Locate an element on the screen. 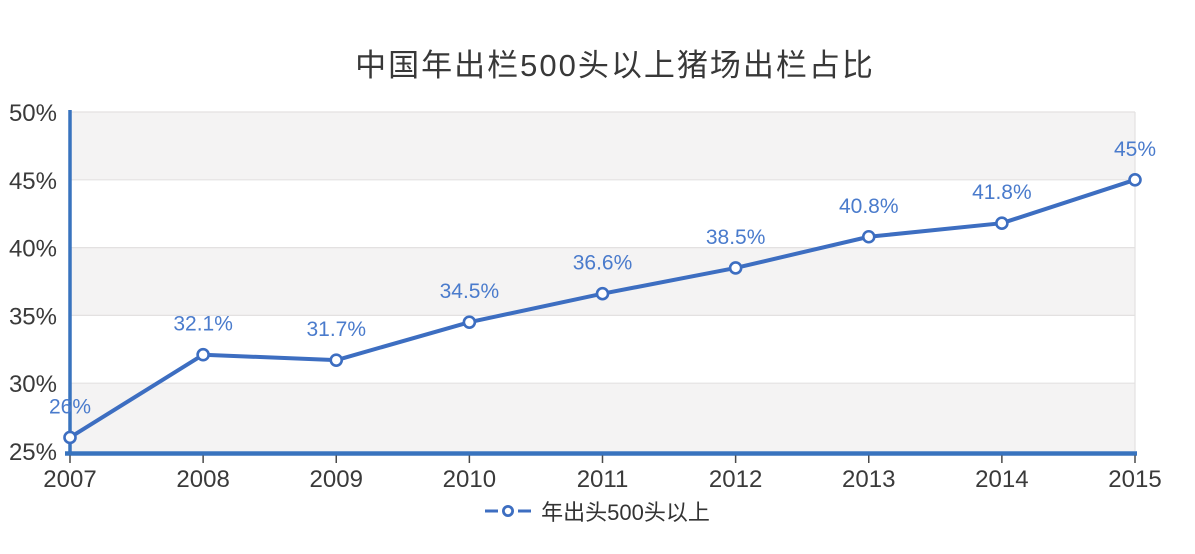 The height and width of the screenshot is (554, 1195). y-tick-label: 50% is located at coordinates (33, 113).